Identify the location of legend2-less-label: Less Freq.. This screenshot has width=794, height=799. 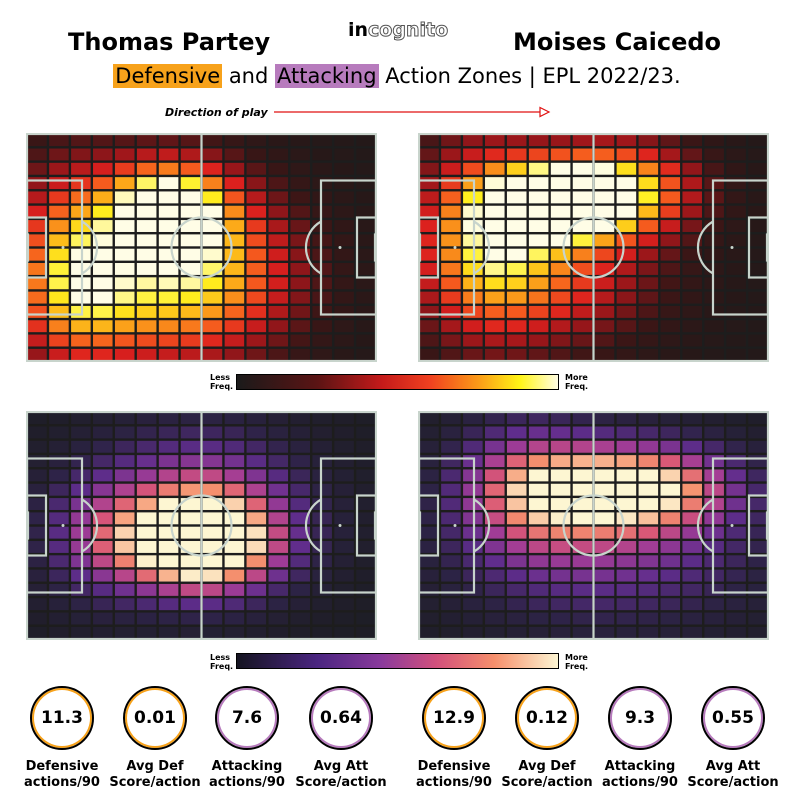
(221, 662).